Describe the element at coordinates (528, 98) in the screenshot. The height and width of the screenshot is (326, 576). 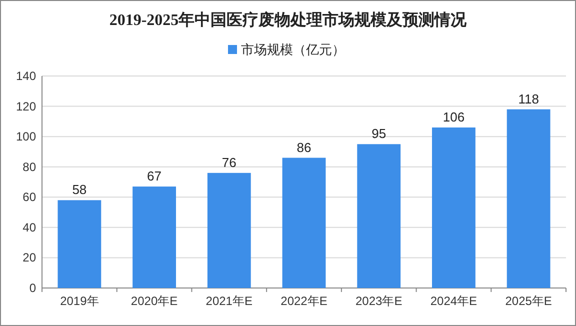
I see `data-label: 118` at that location.